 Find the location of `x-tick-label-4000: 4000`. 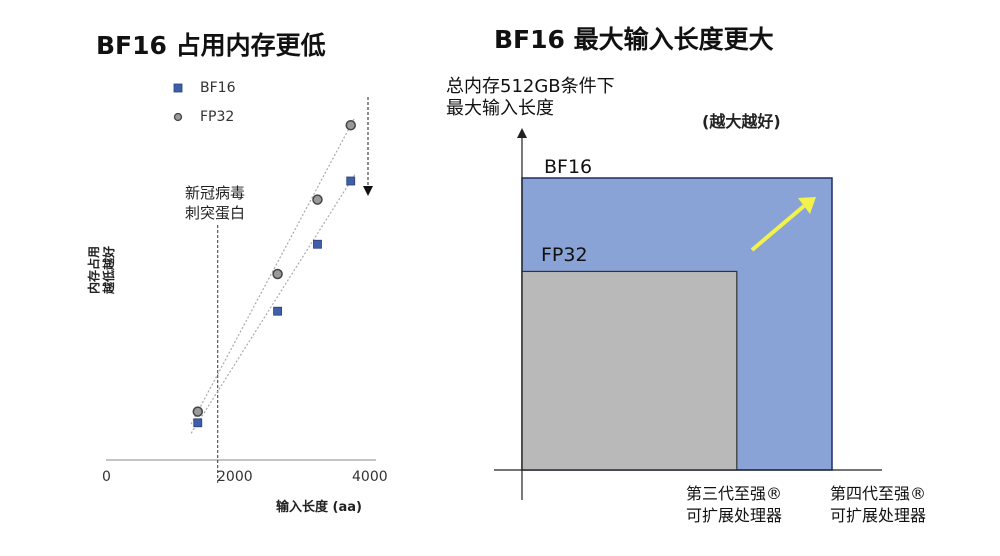

x-tick-label-4000: 4000 is located at coordinates (370, 477).